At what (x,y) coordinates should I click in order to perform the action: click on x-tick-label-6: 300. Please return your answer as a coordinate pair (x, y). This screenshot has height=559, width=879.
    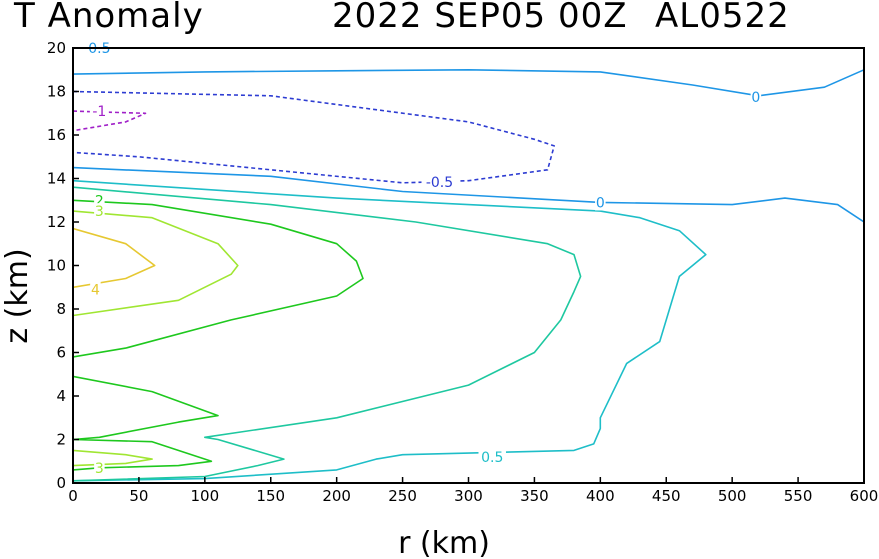
    Looking at the image, I should click on (468, 496).